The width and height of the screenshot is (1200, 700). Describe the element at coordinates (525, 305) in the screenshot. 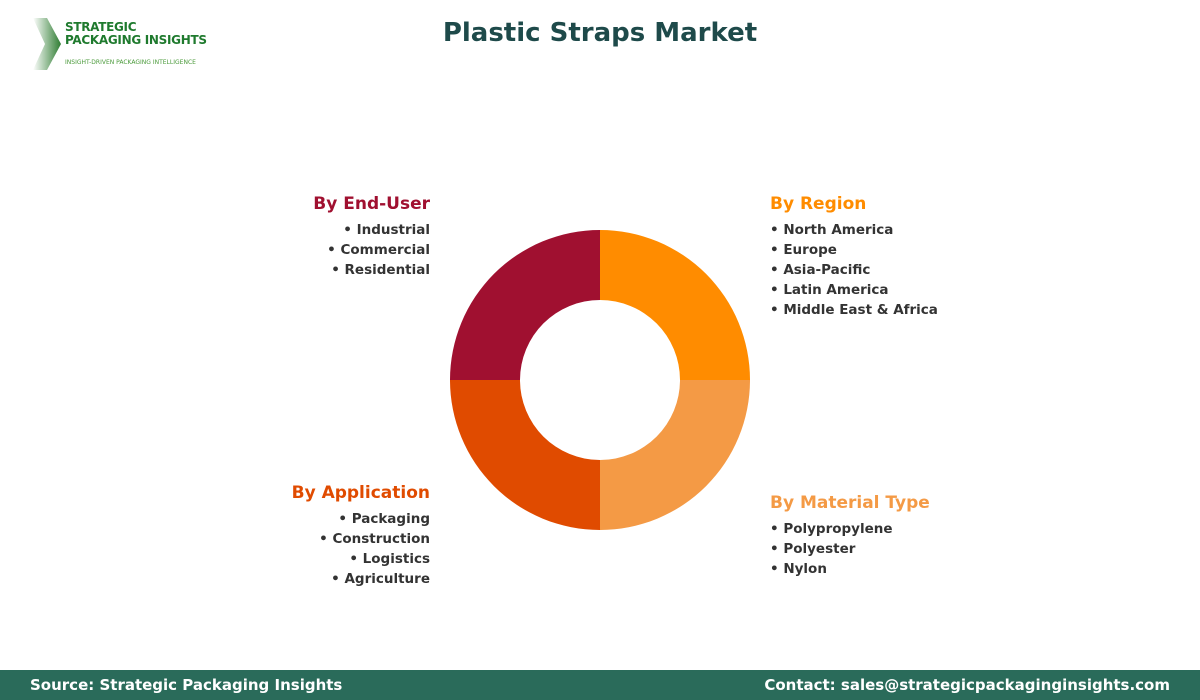

I see `donut-segment-enduser` at that location.